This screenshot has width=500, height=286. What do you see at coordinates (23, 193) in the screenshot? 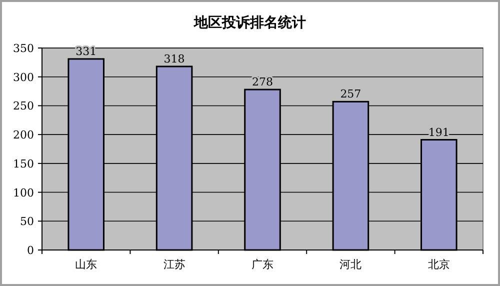
I see `y-tick-label: 100` at bounding box center [23, 193].